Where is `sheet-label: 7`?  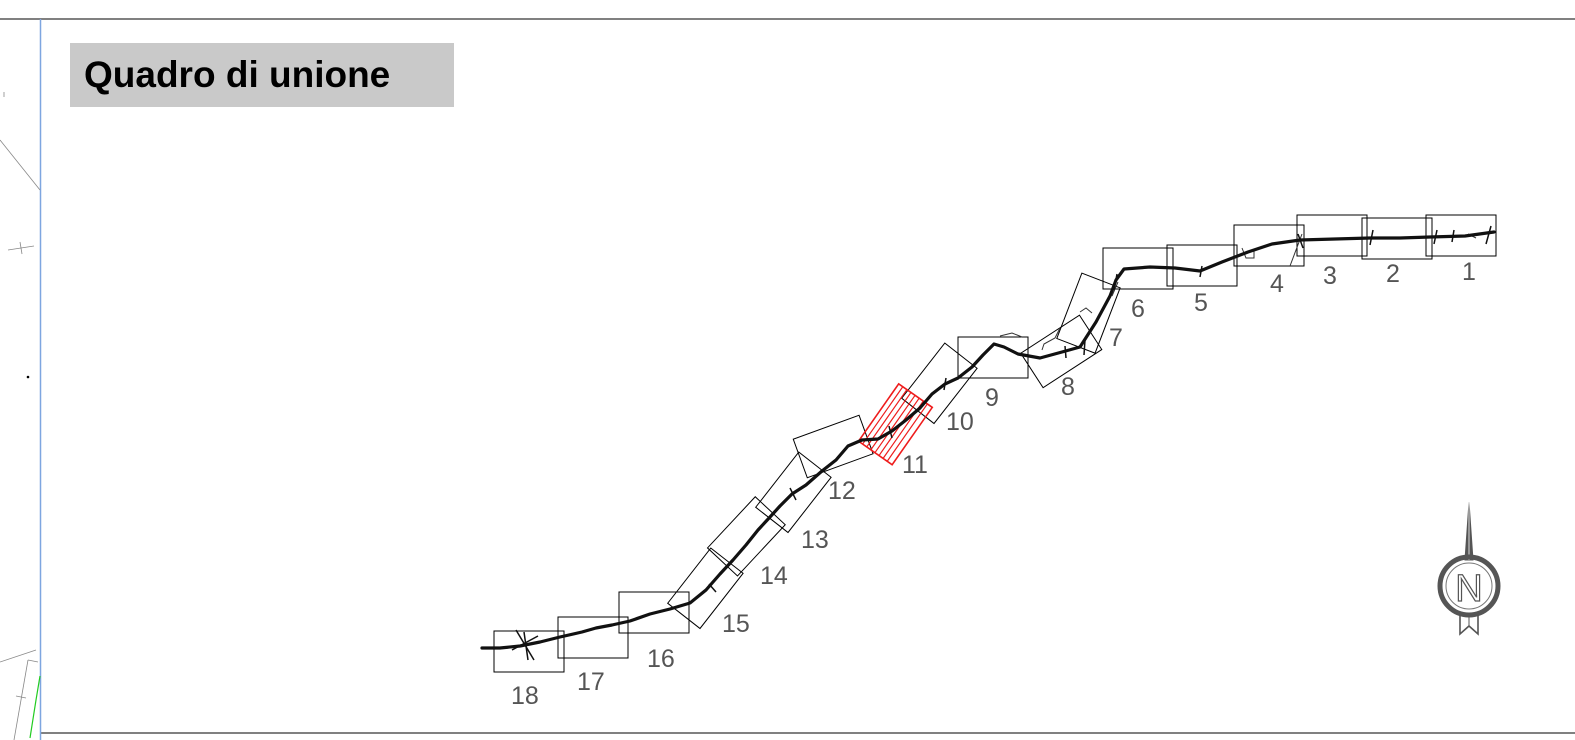
sheet-label: 7 is located at coordinates (1116, 338).